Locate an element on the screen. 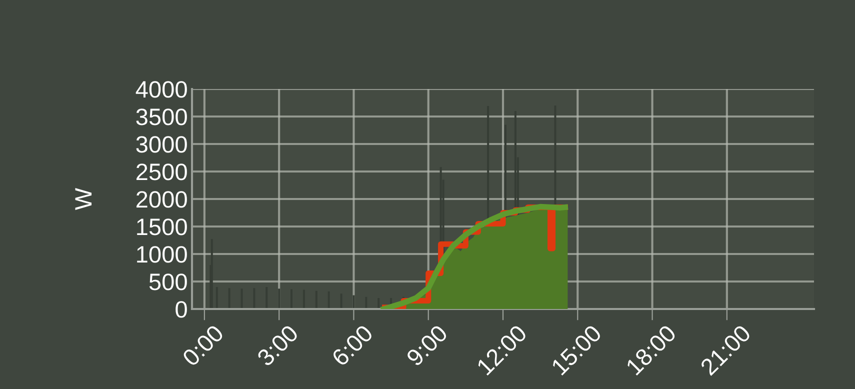 The image size is (855, 389). y-tick-label: 2000 is located at coordinates (161, 199).